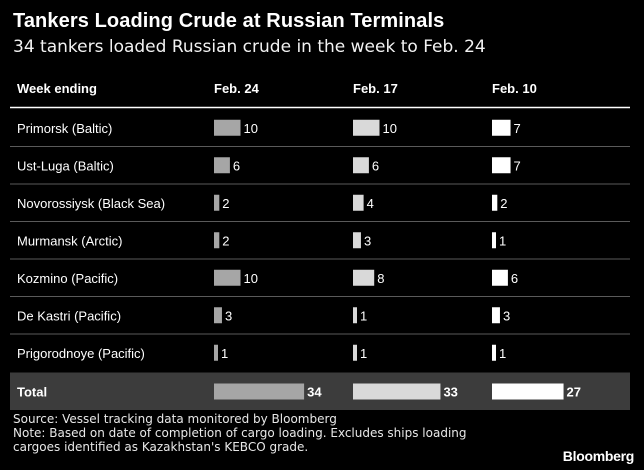 The image size is (644, 470). I want to click on row-label: Prigorodnoye (Pacific), so click(81, 353).